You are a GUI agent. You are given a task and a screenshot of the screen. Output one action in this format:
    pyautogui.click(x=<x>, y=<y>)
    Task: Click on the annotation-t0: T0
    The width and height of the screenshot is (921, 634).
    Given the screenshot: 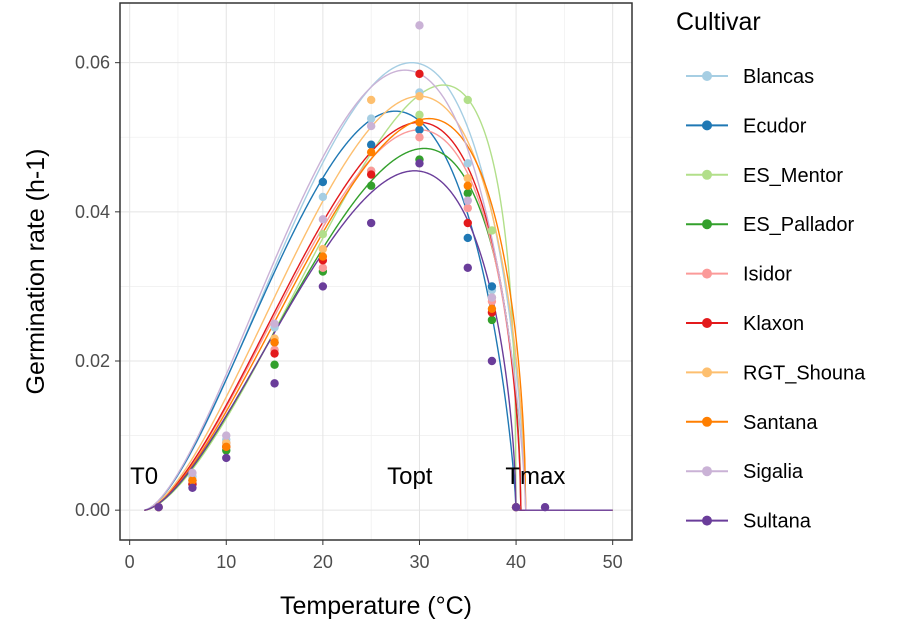 What is the action you would take?
    pyautogui.click(x=144, y=476)
    